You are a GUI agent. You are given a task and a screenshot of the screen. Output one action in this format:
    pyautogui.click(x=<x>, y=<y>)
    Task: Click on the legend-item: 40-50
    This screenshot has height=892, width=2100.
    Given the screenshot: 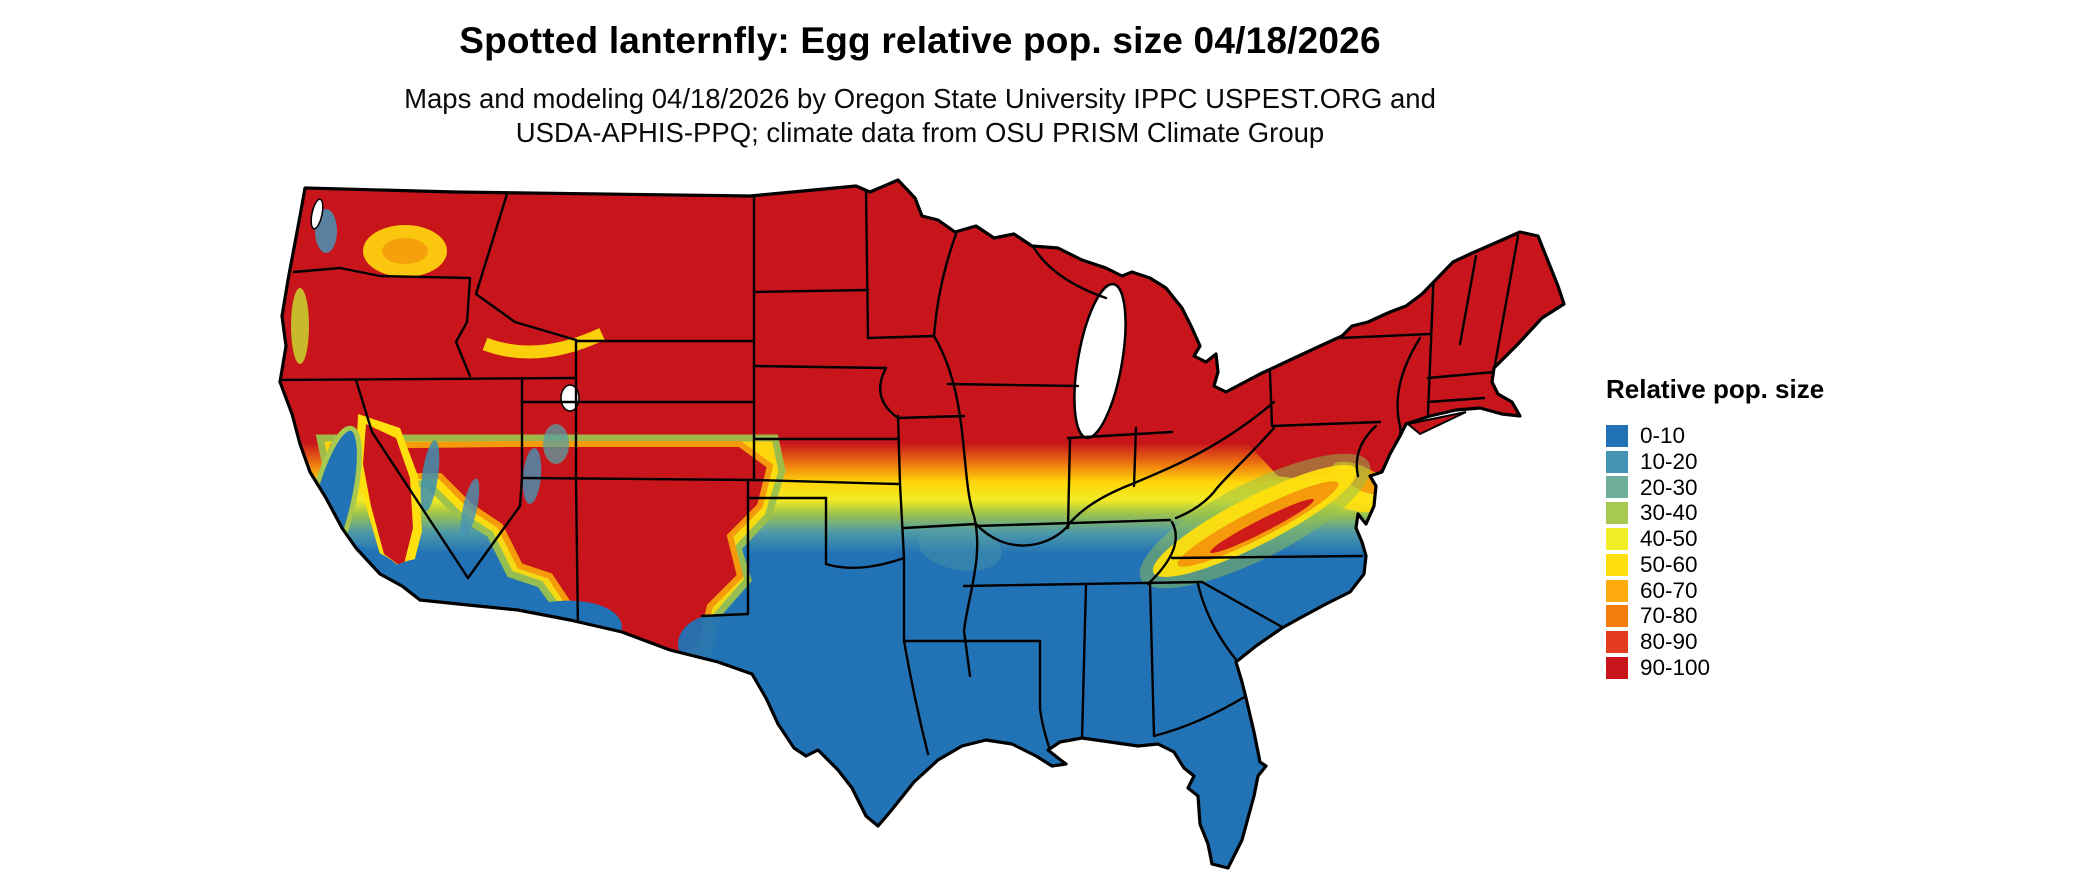 What is the action you would take?
    pyautogui.click(x=1715, y=539)
    